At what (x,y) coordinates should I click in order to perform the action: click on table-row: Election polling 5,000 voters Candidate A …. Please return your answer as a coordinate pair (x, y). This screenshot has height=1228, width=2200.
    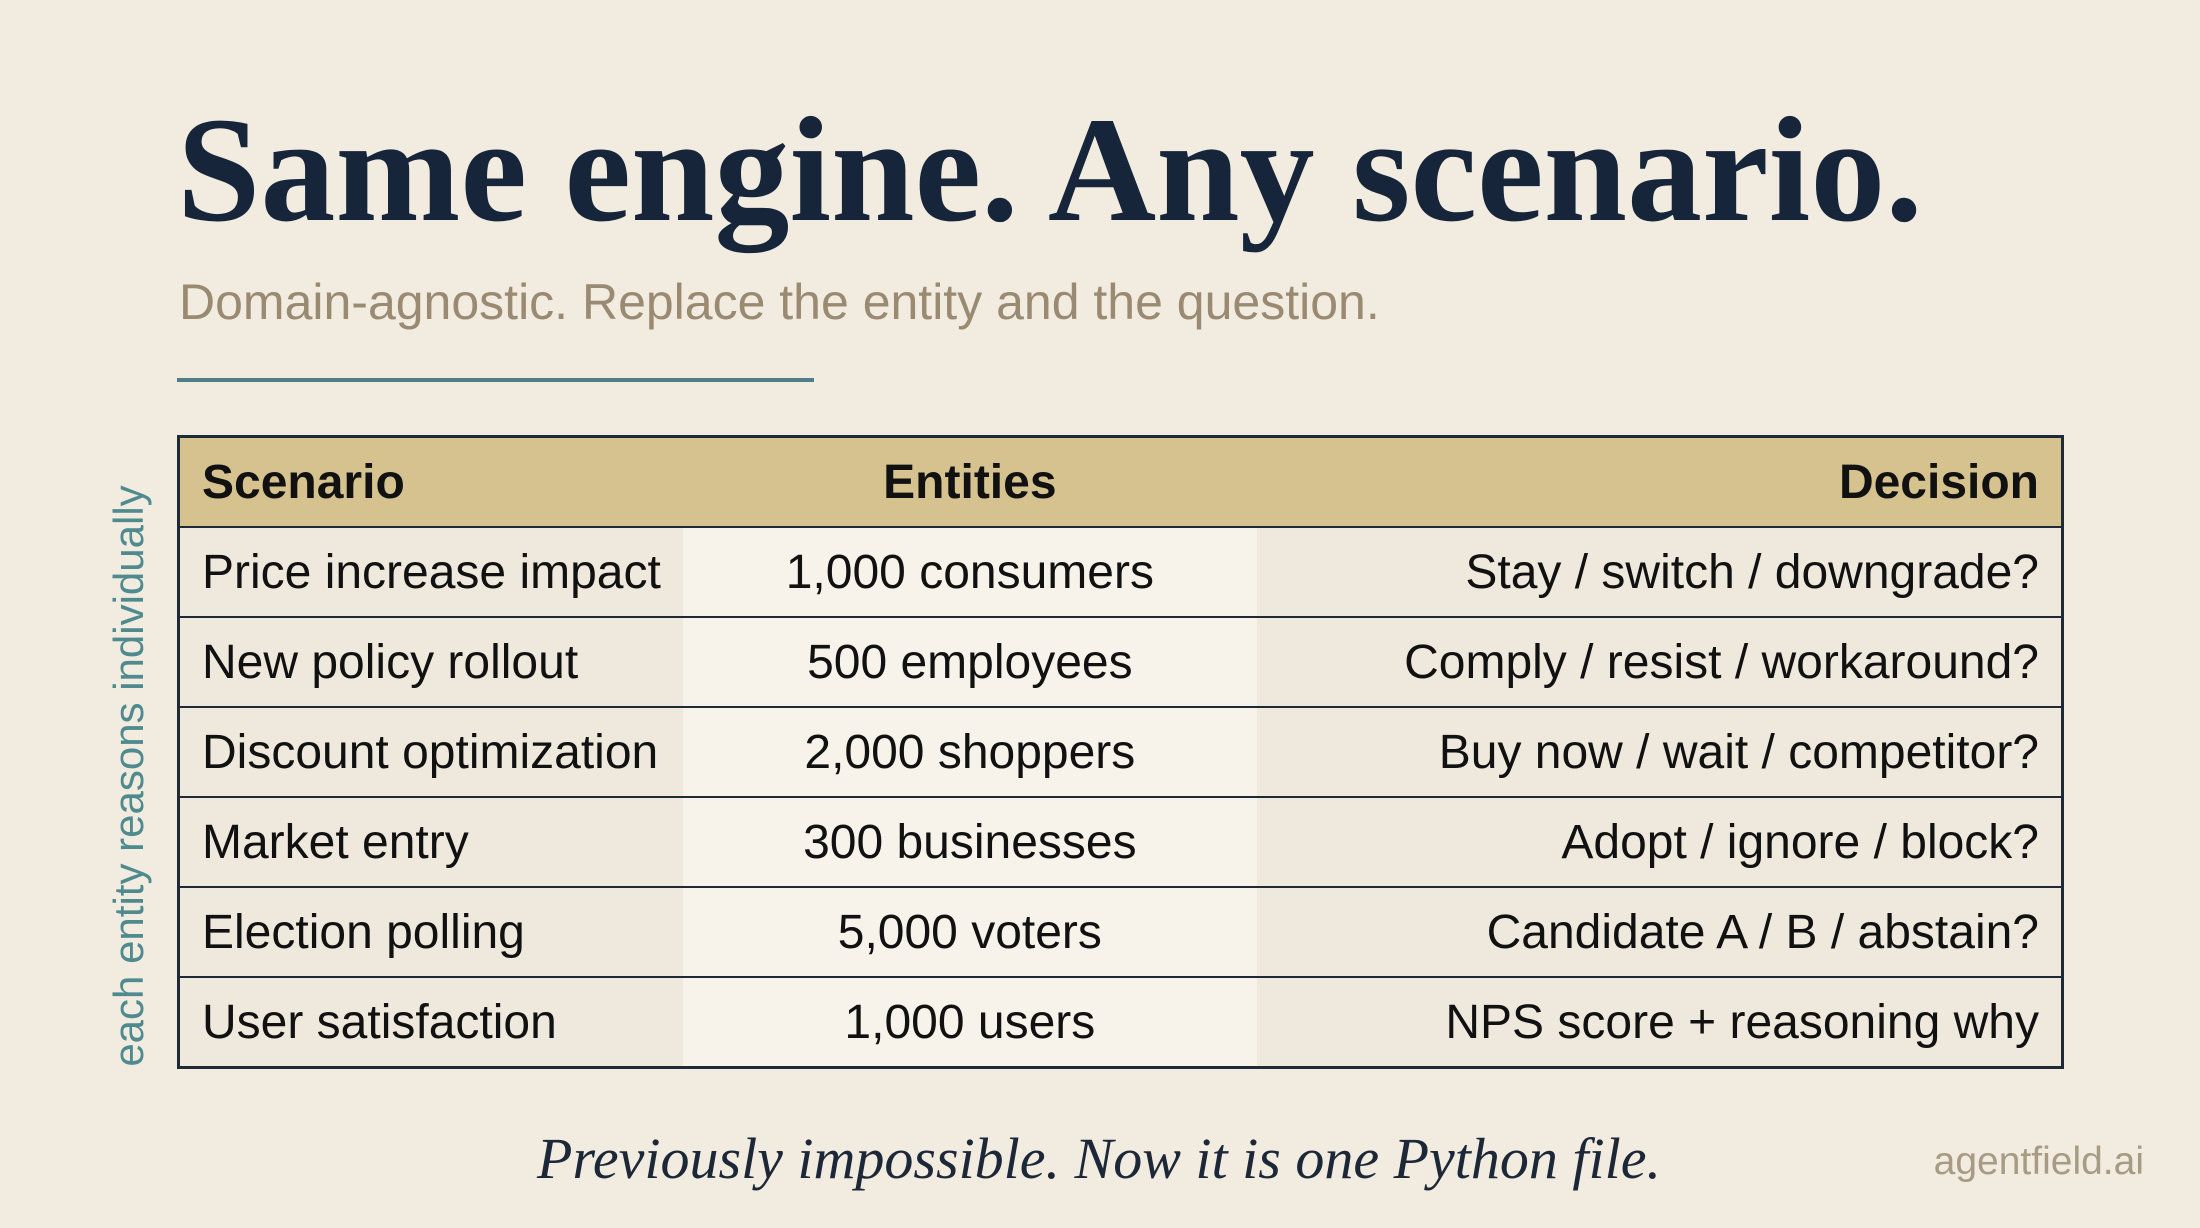
    Looking at the image, I should click on (1120, 931).